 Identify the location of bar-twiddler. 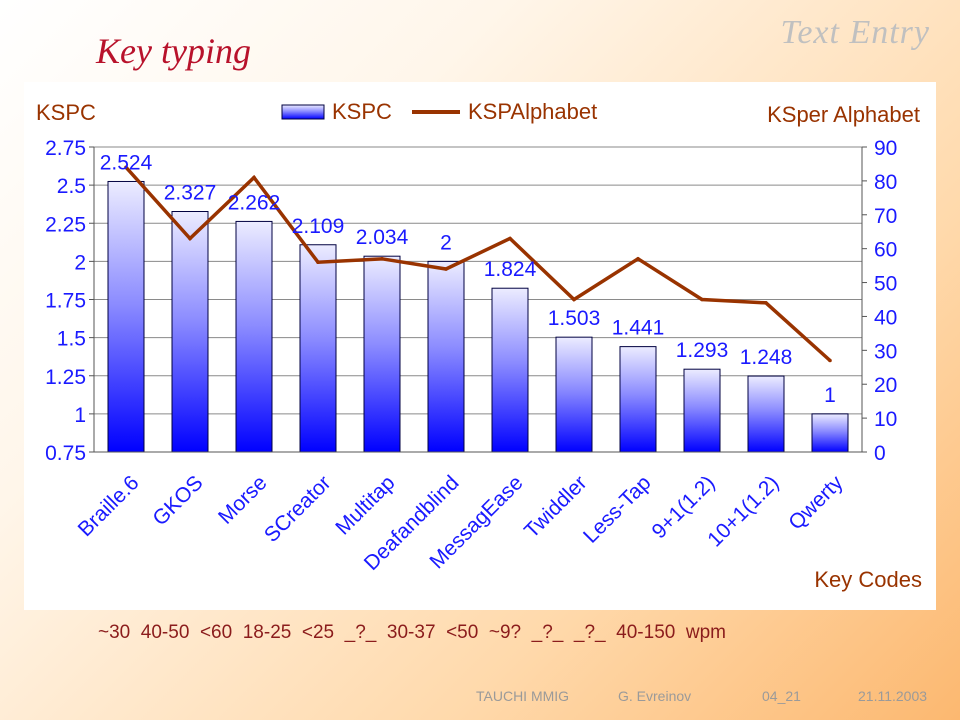
(574, 394).